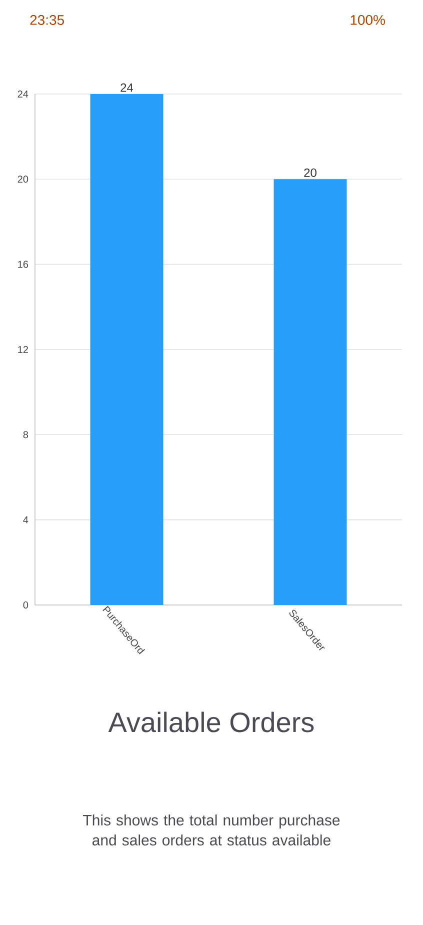 Image resolution: width=423 pixels, height=925 pixels. Describe the element at coordinates (25, 520) in the screenshot. I see `y-tick-label: 4` at that location.